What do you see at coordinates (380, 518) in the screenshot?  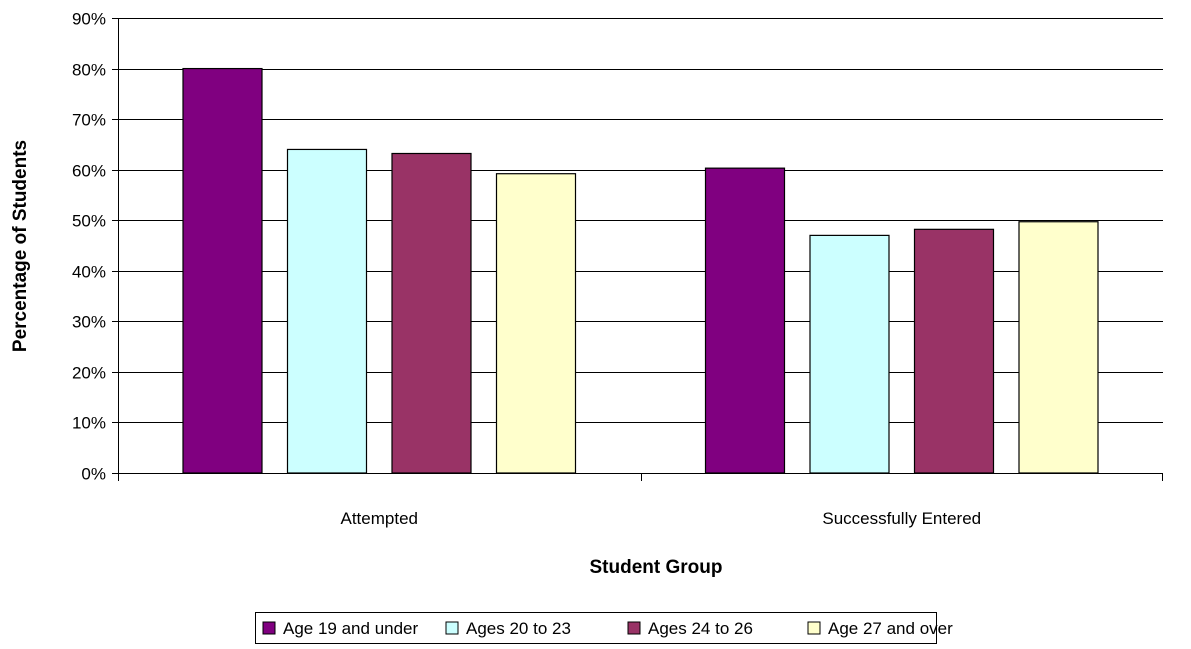 I see `x-category-label: Attempted` at bounding box center [380, 518].